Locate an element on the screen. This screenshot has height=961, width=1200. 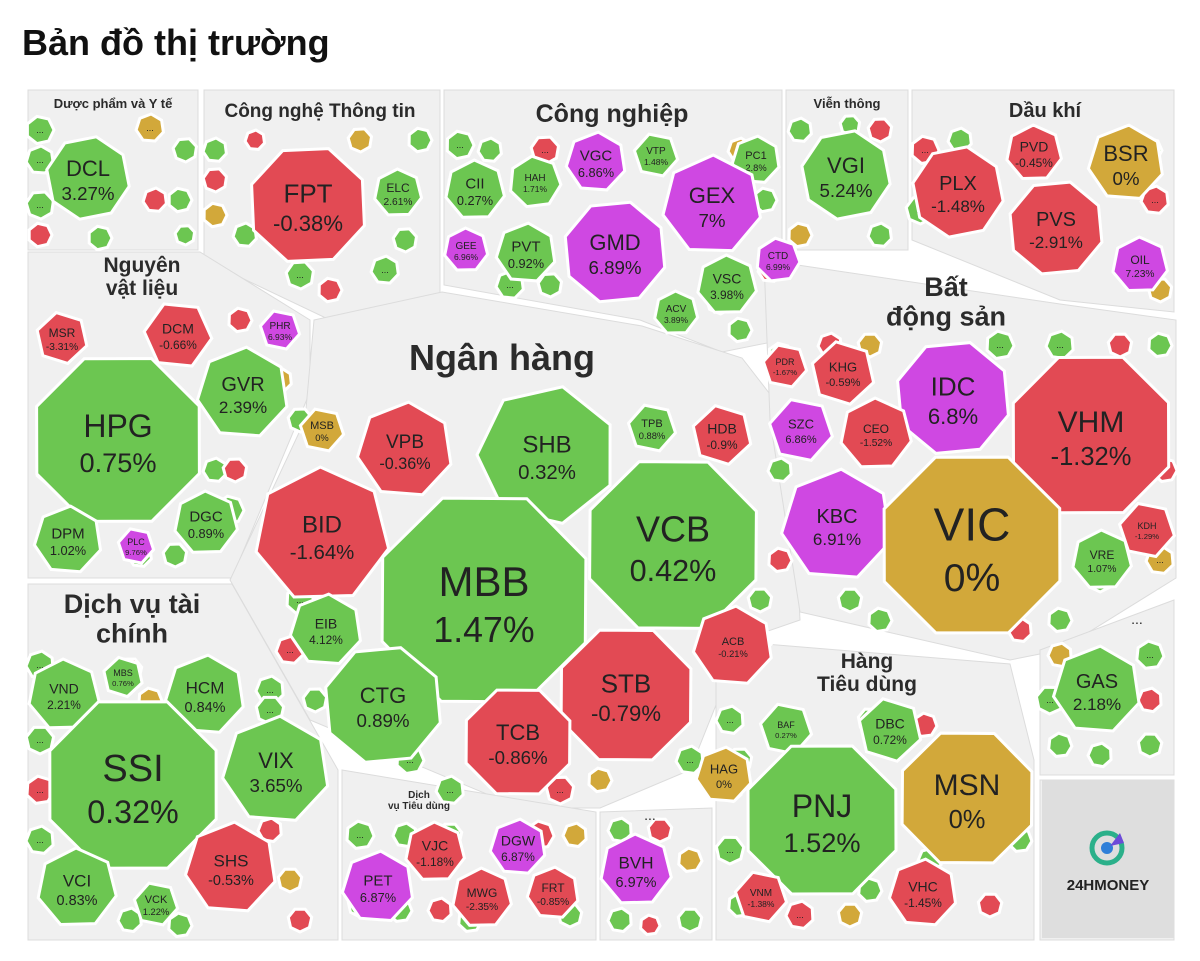
tile-kbc is located at coordinates (836, 523).